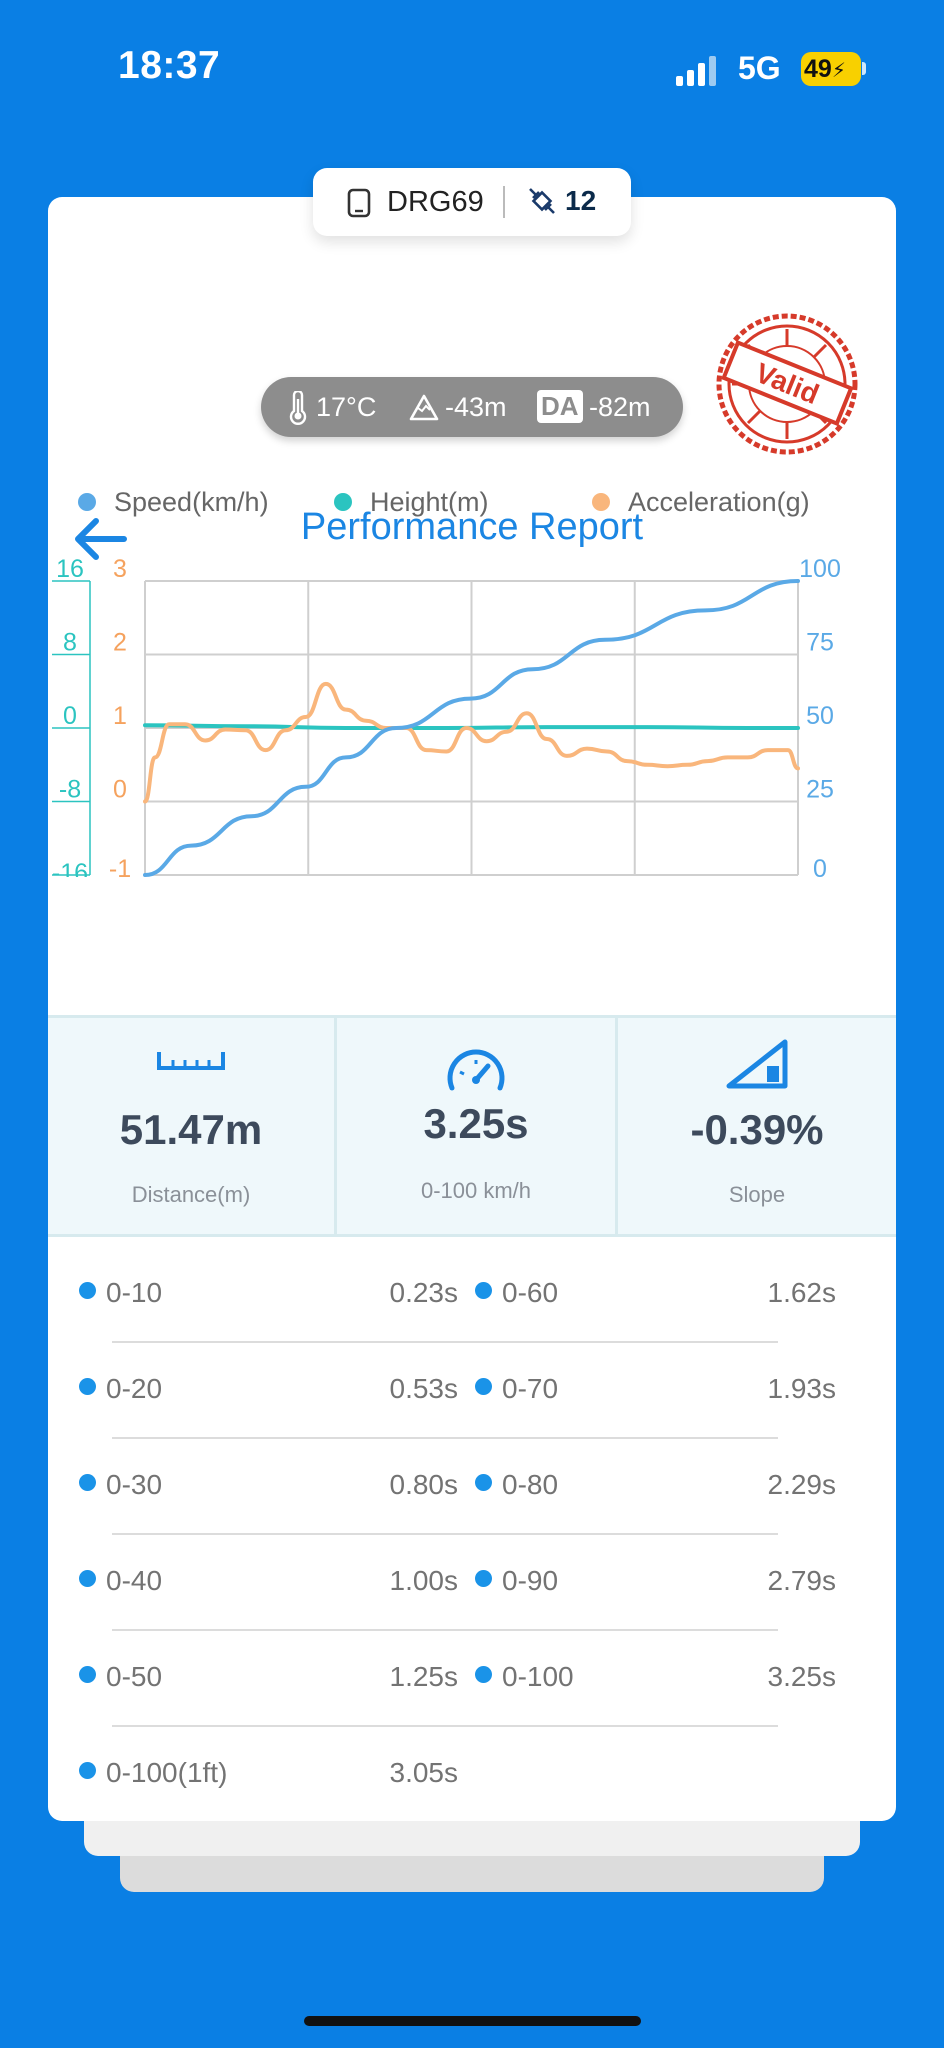  Describe the element at coordinates (757, 1064) in the screenshot. I see `slope-icon` at that location.